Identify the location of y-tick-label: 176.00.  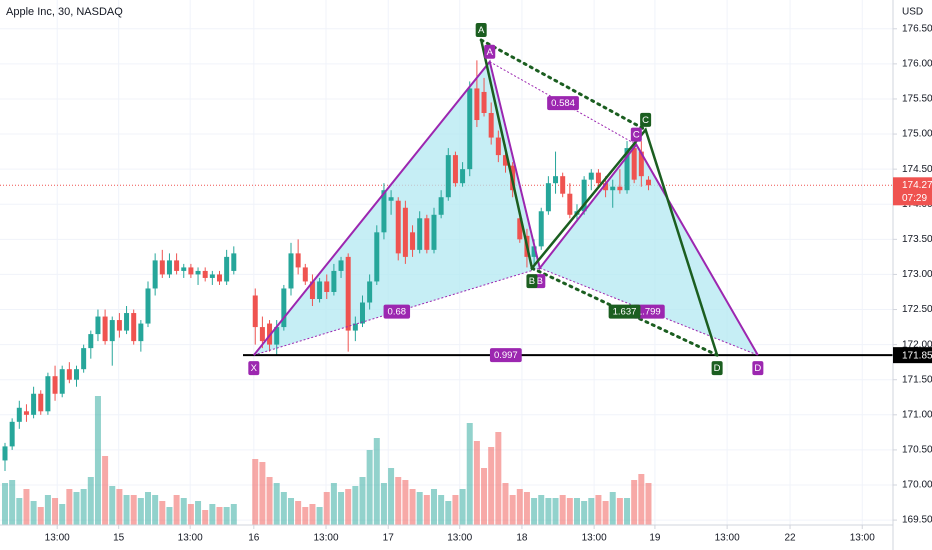
(917, 64).